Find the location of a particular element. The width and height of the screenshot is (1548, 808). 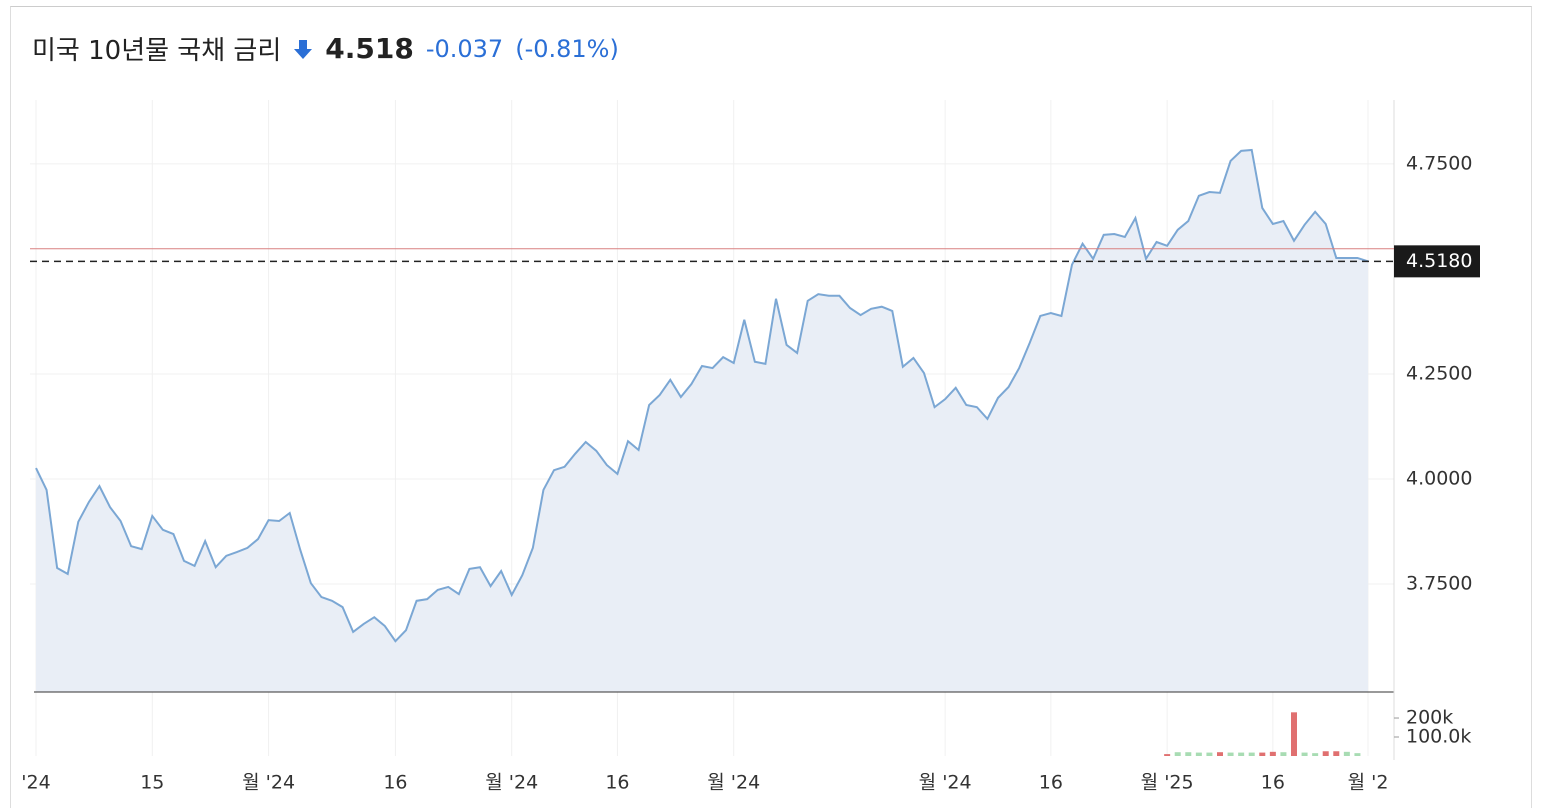

header: 미국 10년물 국채 금리 4.518 -0.037 (-0.81%) is located at coordinates (325, 48).